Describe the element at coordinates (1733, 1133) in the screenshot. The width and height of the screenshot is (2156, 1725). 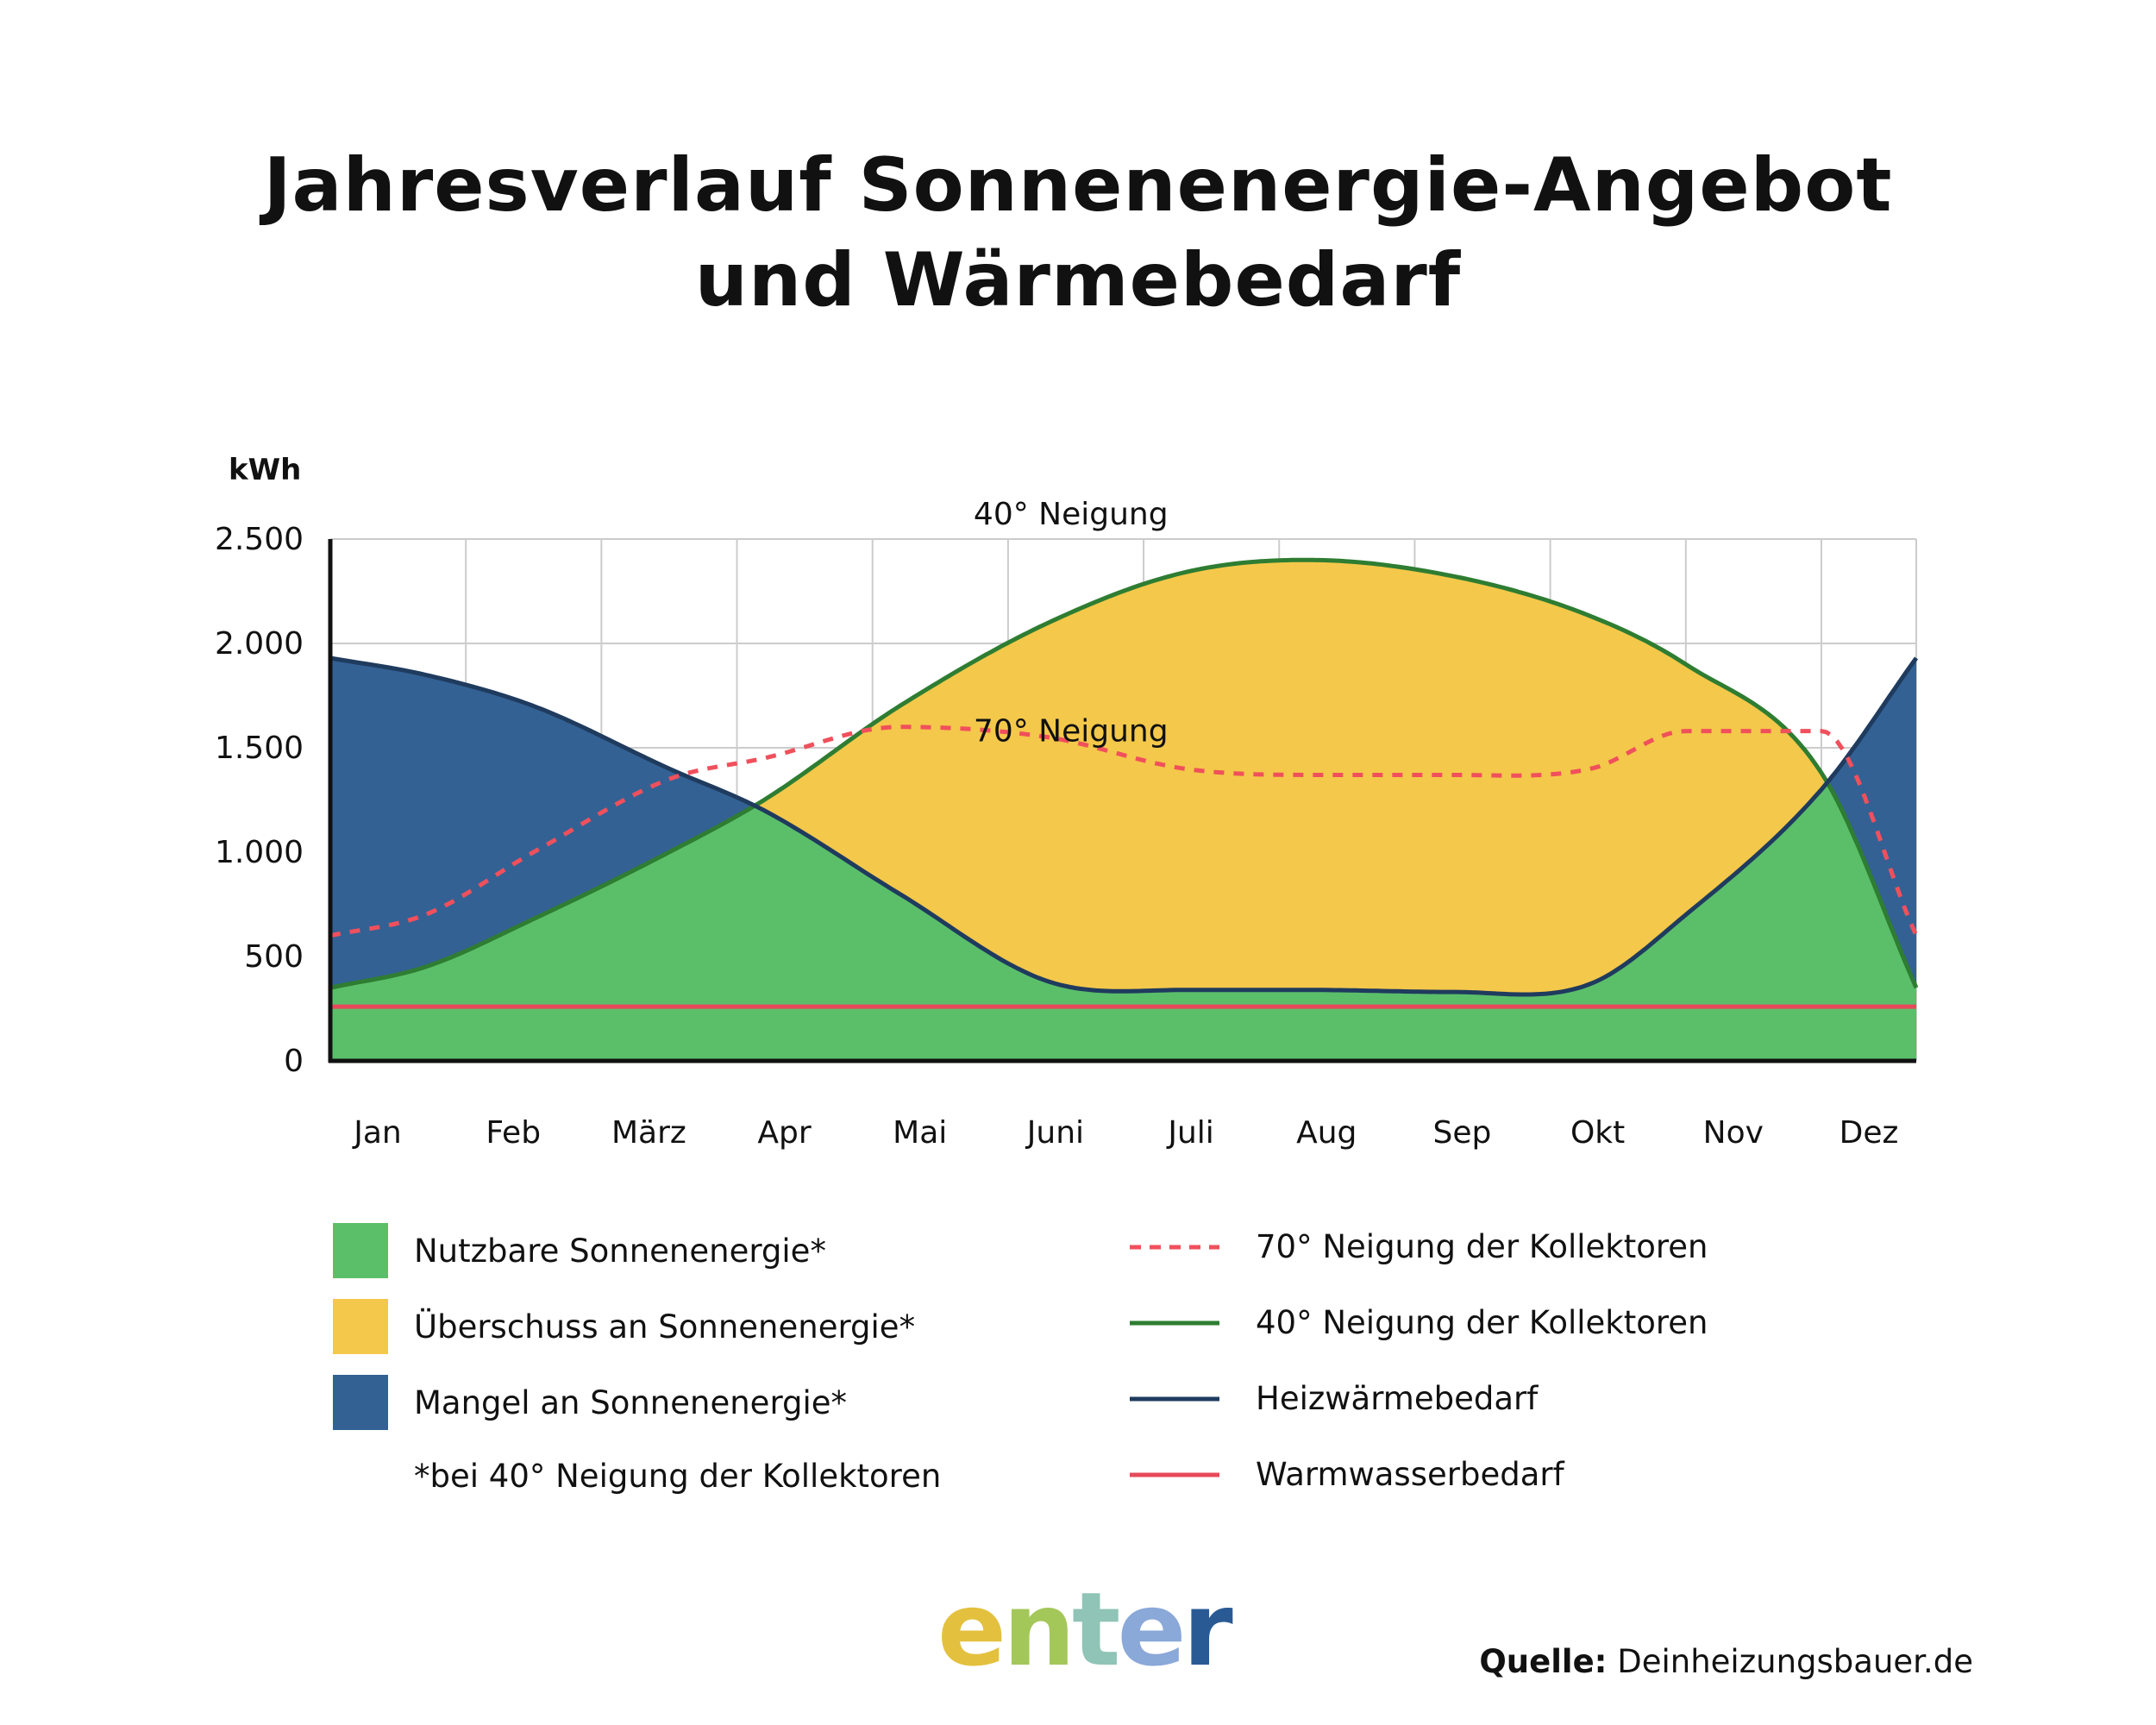
I see `x-tick-label: Nov` at that location.